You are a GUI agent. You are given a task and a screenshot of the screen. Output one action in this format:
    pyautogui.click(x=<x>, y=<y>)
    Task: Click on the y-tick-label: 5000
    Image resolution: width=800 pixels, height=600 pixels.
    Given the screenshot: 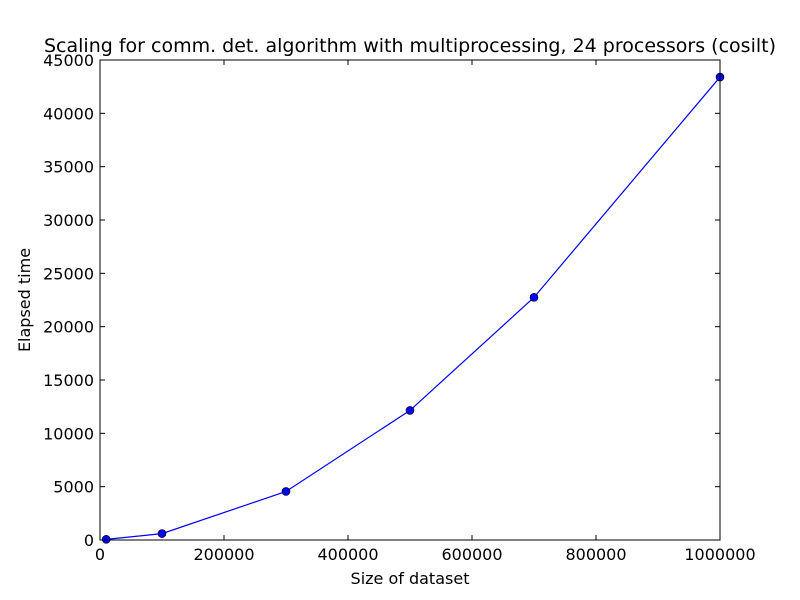 What is the action you would take?
    pyautogui.click(x=73, y=487)
    